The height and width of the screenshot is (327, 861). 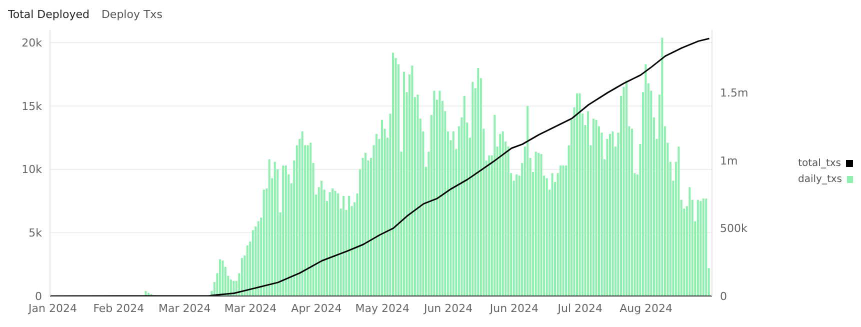 What do you see at coordinates (819, 163) in the screenshot?
I see `legend-label: total_txs` at bounding box center [819, 163].